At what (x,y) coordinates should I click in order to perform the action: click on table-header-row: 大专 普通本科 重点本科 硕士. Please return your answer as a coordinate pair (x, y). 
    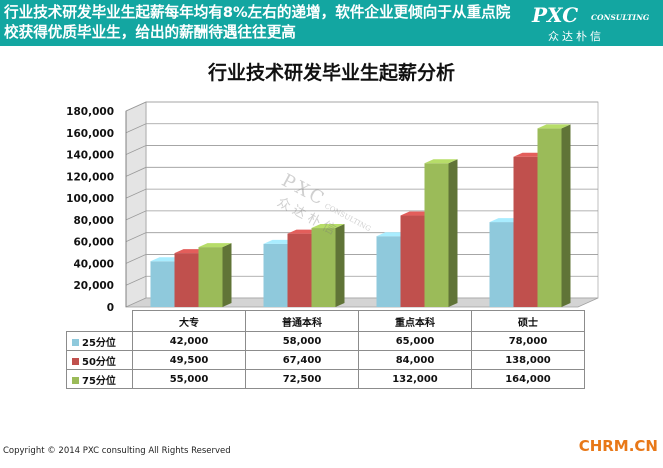
    Looking at the image, I should click on (325, 321).